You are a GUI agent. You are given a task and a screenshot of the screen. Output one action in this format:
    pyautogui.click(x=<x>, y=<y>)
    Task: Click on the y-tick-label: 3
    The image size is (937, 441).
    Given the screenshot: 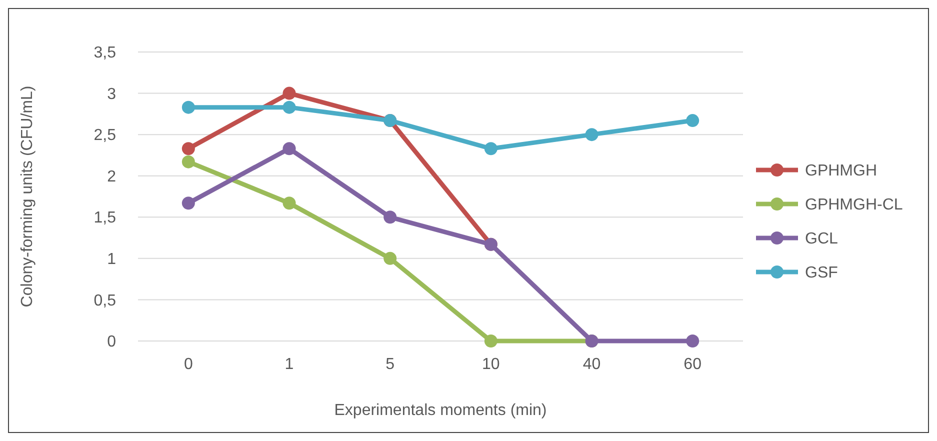 What is the action you would take?
    pyautogui.click(x=111, y=94)
    